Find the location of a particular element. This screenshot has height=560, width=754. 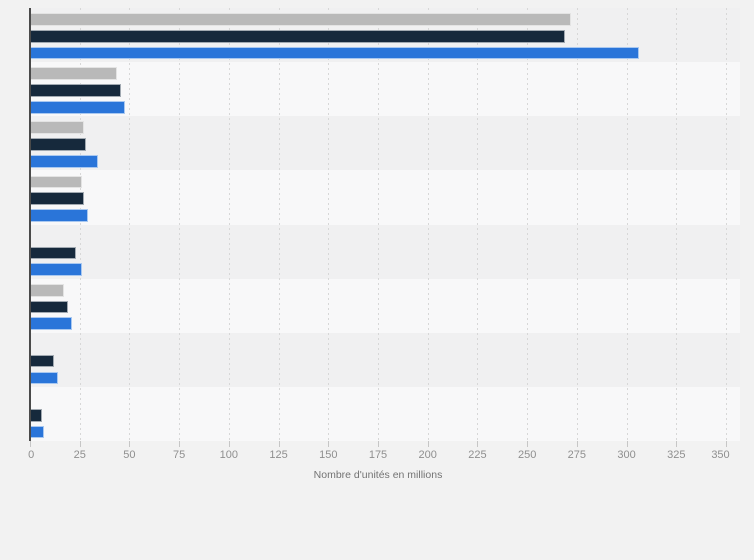

bar-group6-series-blue is located at coordinates (51, 324).